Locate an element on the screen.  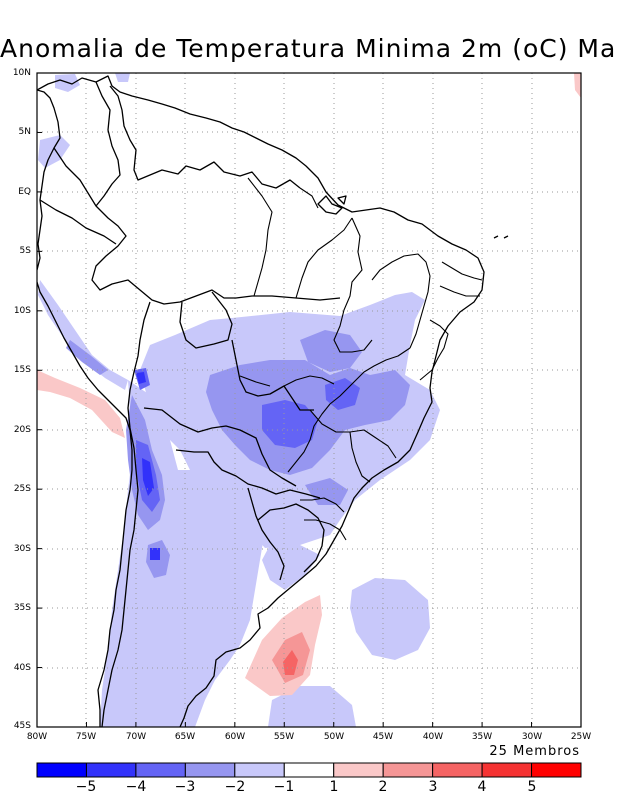
colorbar-label: −2 is located at coordinates (235, 787).